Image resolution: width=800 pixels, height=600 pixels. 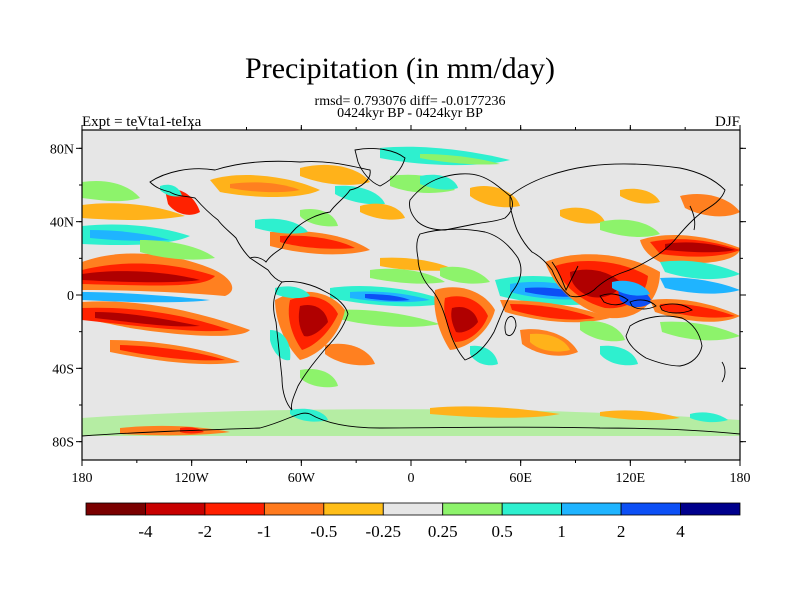 I want to click on lat-tick-label: 40N, so click(x=62, y=223).